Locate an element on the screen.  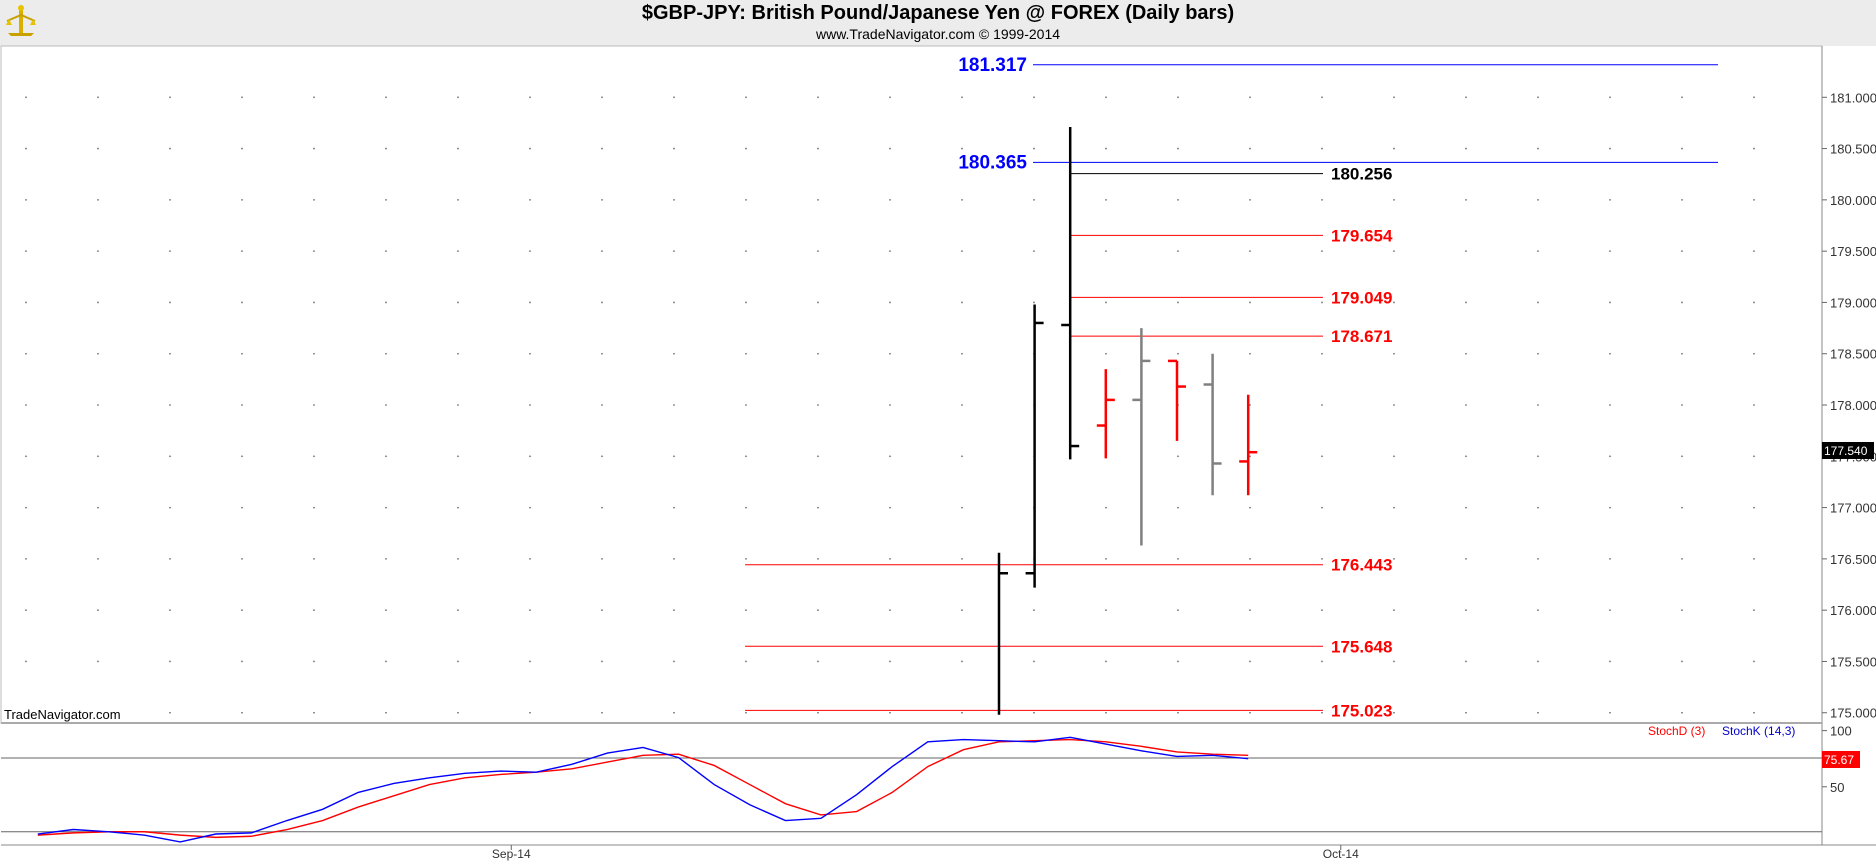
level-label-179.654: 179.654 is located at coordinates (1362, 235).